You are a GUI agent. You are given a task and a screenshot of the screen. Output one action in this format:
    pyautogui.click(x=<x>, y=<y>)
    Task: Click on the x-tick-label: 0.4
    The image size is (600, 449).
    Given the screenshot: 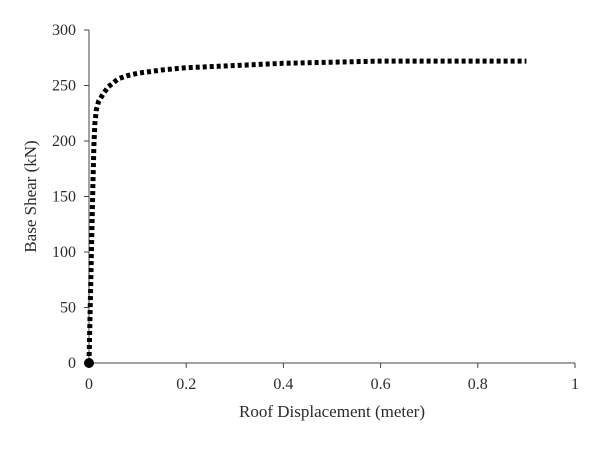 What is the action you would take?
    pyautogui.click(x=283, y=384)
    